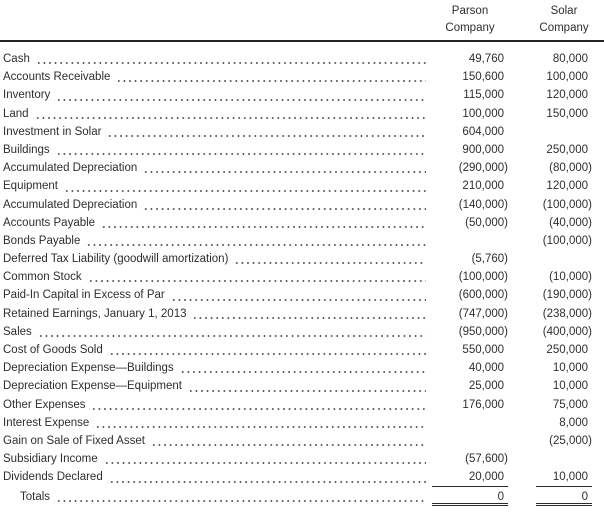 The image size is (604, 527). Describe the element at coordinates (302, 41) in the screenshot. I see `header-divider-rule` at that location.